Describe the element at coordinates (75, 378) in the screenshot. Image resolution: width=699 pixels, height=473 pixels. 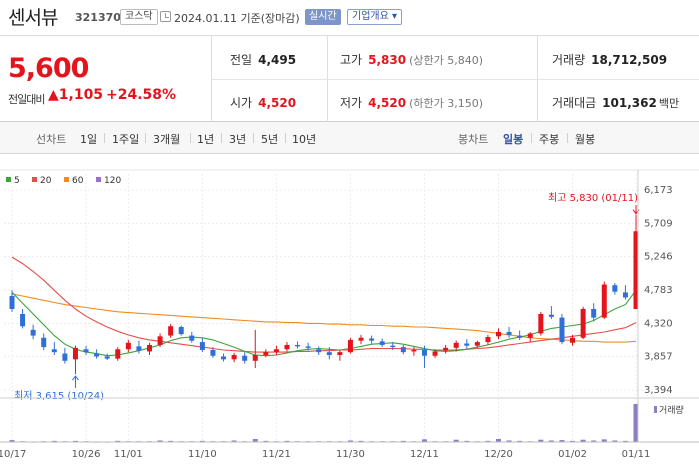
I see `low-arrow-head` at that location.